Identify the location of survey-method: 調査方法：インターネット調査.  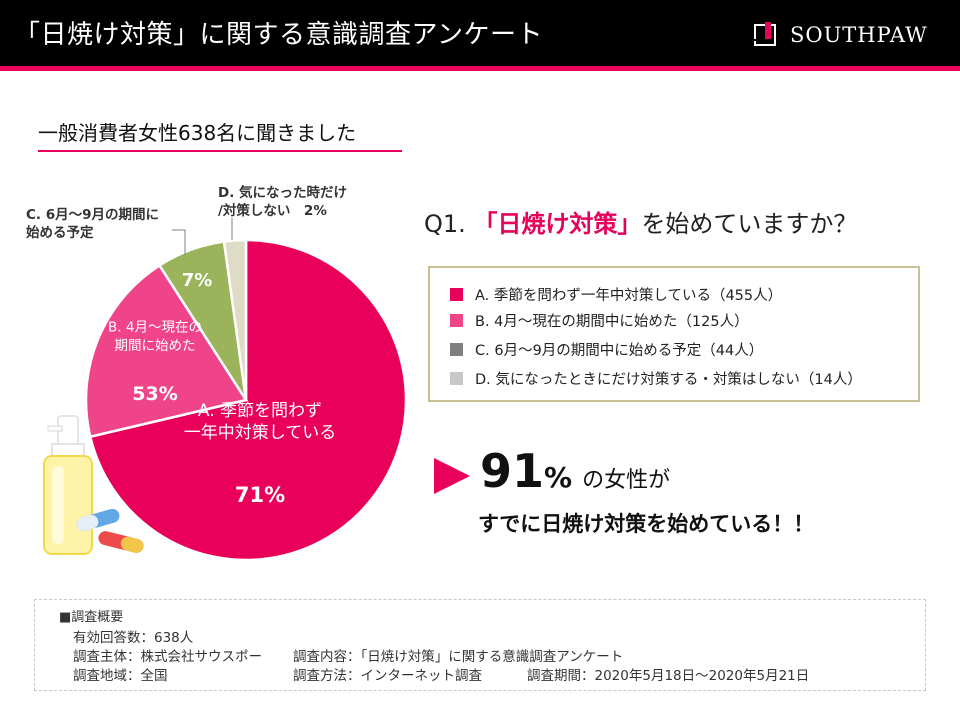
(387, 676).